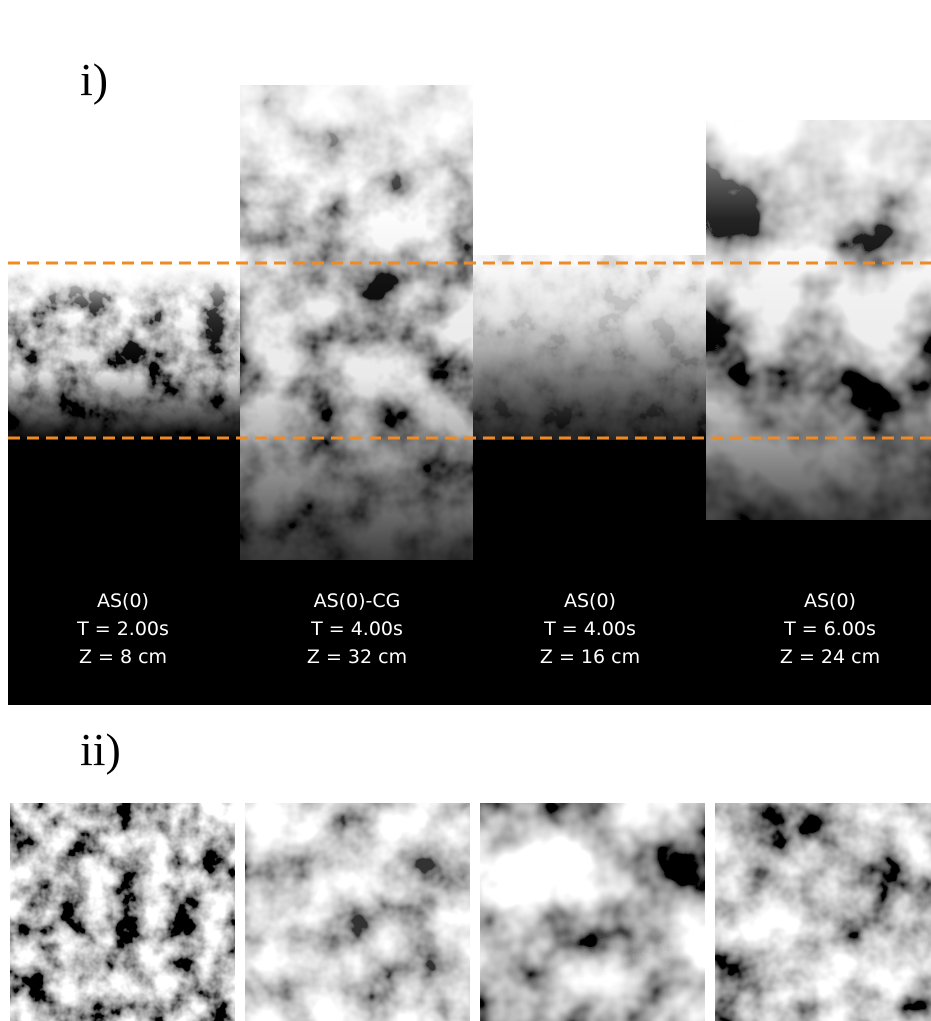  Describe the element at coordinates (357, 657) in the screenshot. I see `caption-line: Z = 32 cm` at that location.